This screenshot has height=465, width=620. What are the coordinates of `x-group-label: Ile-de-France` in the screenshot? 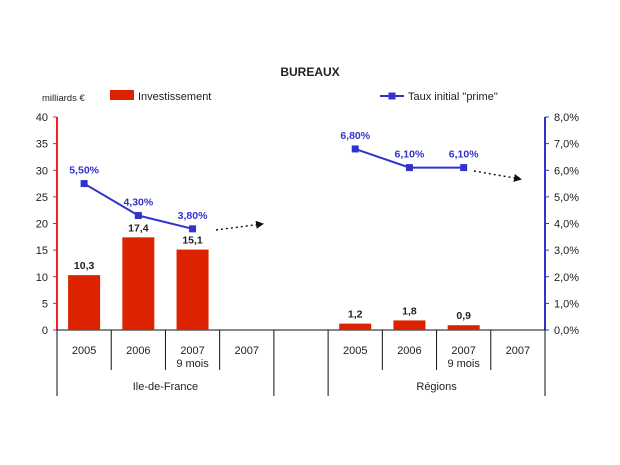 It's located at (165, 387).